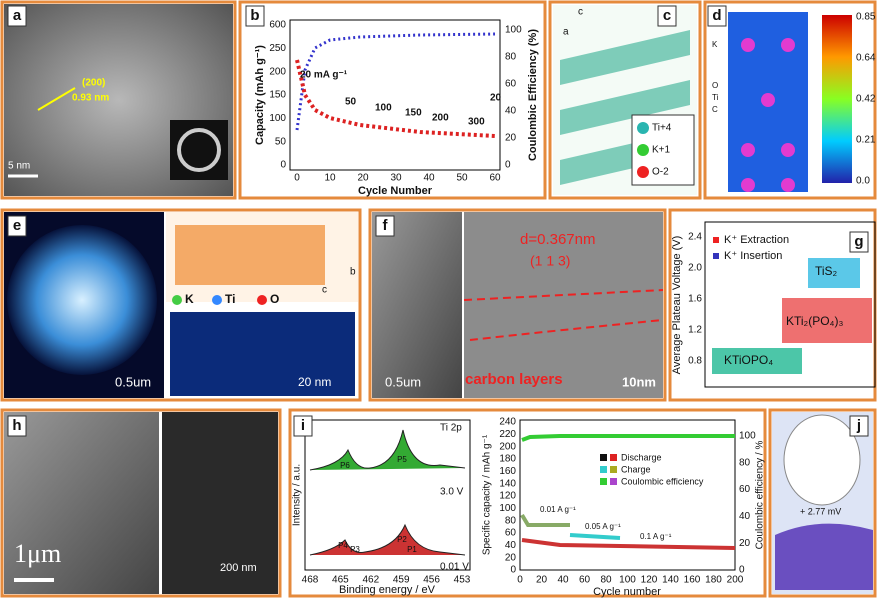  What do you see at coordinates (260, 95) in the screenshot?
I see `axis-title: Capacity (mAh g⁻¹)` at bounding box center [260, 95].